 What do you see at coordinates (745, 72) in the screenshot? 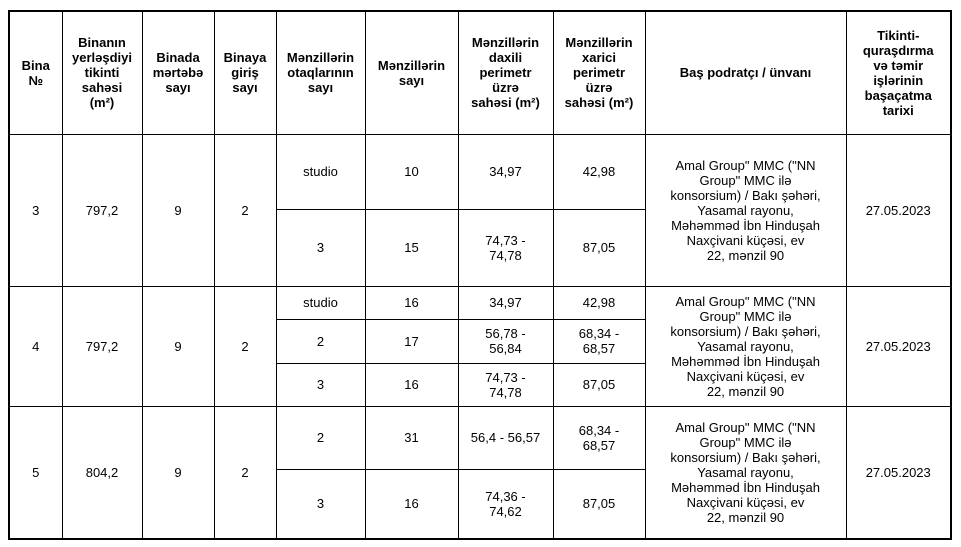
I see `header-contractor-address: Baş podratçı / ünvanı` at bounding box center [745, 72].